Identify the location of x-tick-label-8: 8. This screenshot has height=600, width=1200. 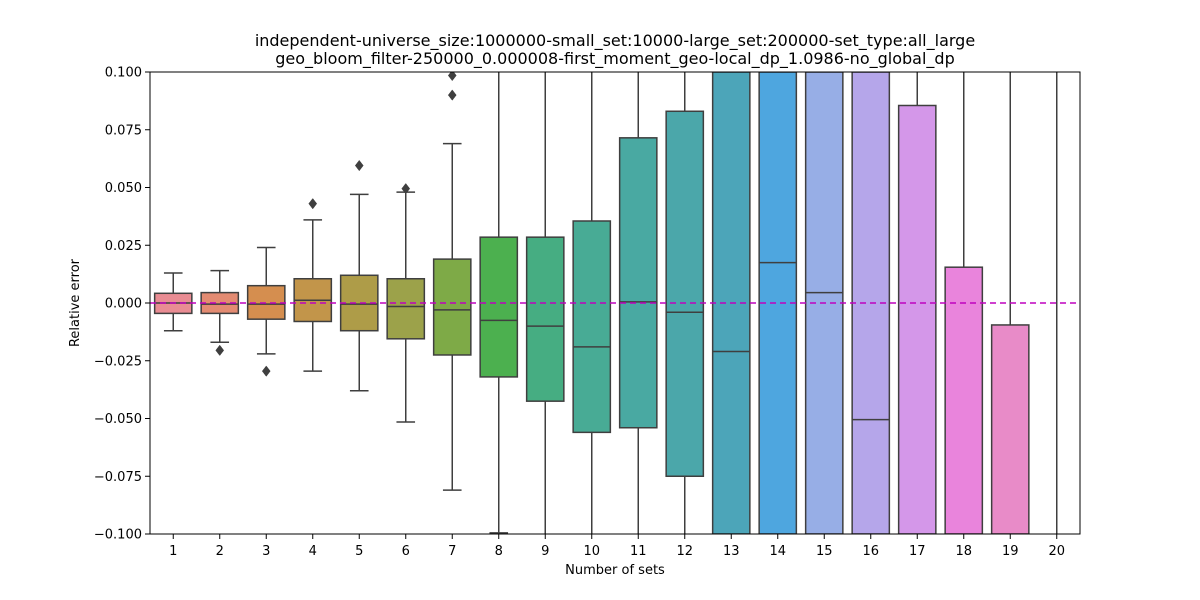
(499, 551).